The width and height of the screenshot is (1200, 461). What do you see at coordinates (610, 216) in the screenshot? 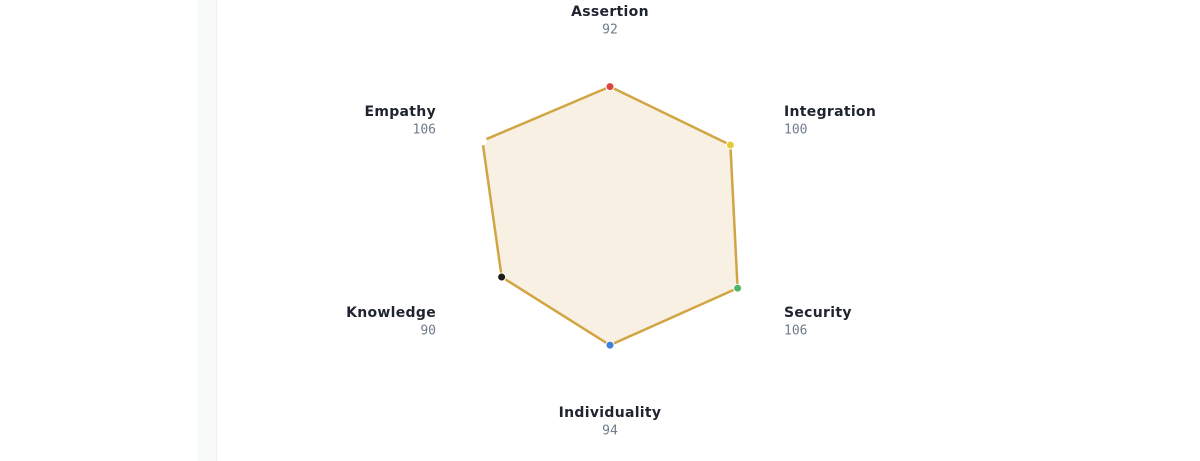
I see `radar-area` at bounding box center [610, 216].